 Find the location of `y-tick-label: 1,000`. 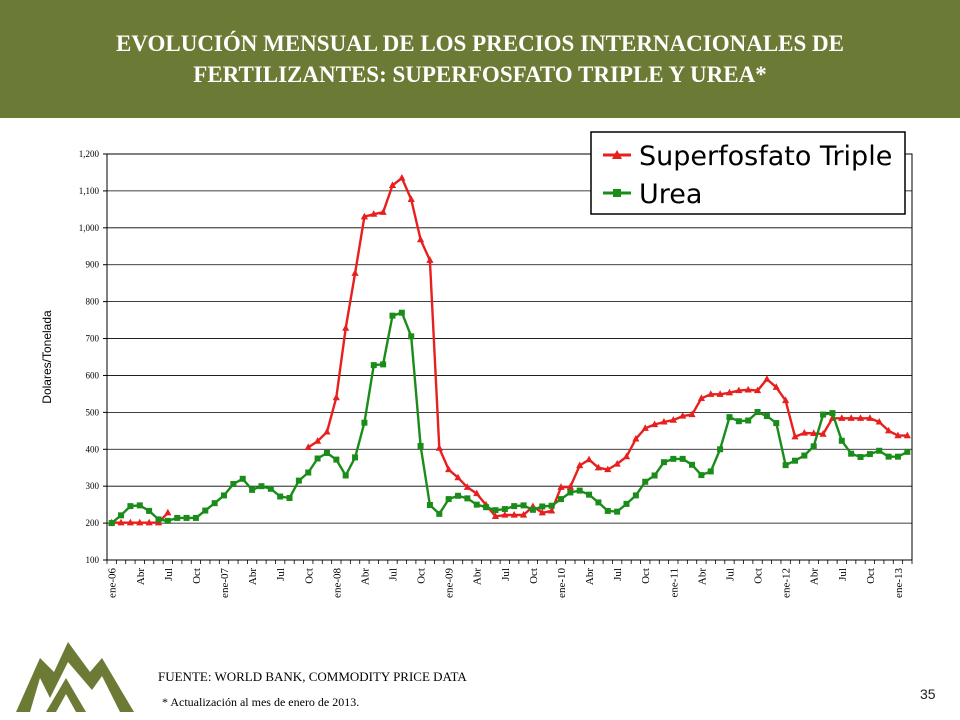

y-tick-label: 1,000 is located at coordinates (89, 228).